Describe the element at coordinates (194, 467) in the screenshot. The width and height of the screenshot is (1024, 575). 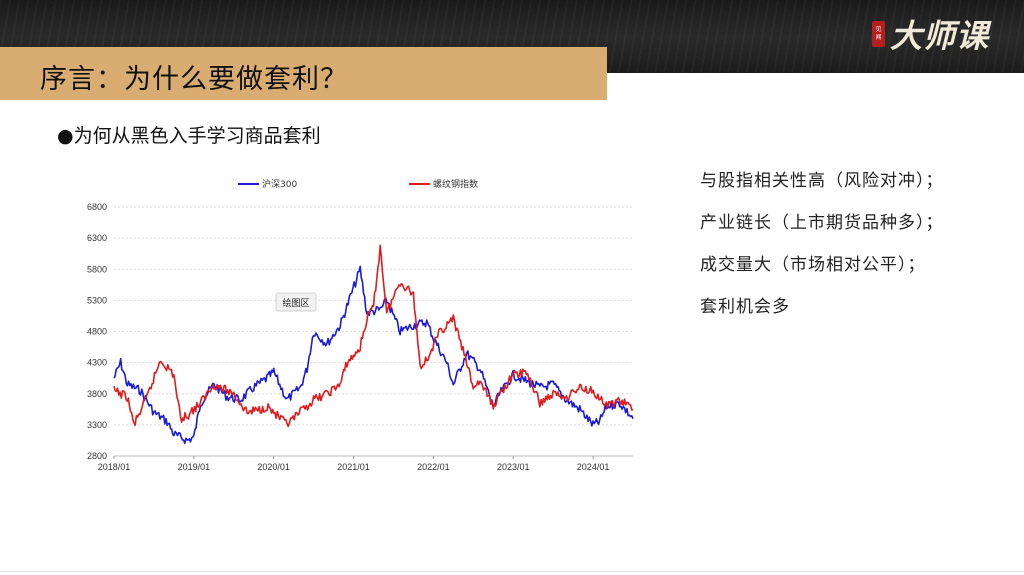
I see `x-tick-label: 2019/01` at that location.